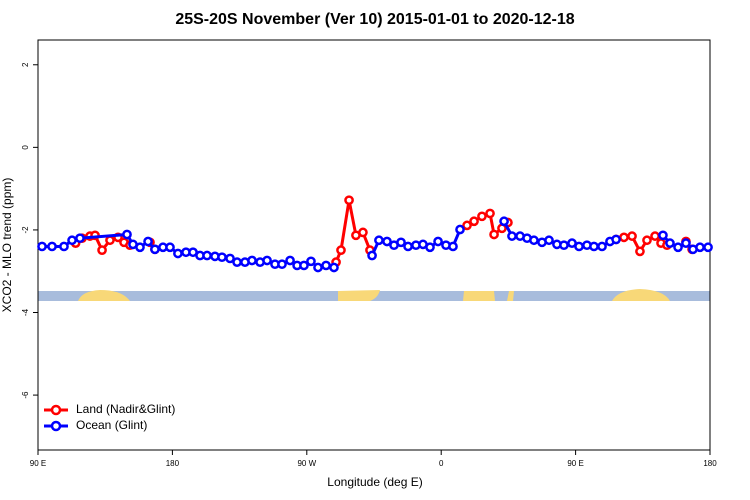 The width and height of the screenshot is (750, 500). I want to click on x-tick-label: 0, so click(441, 463).